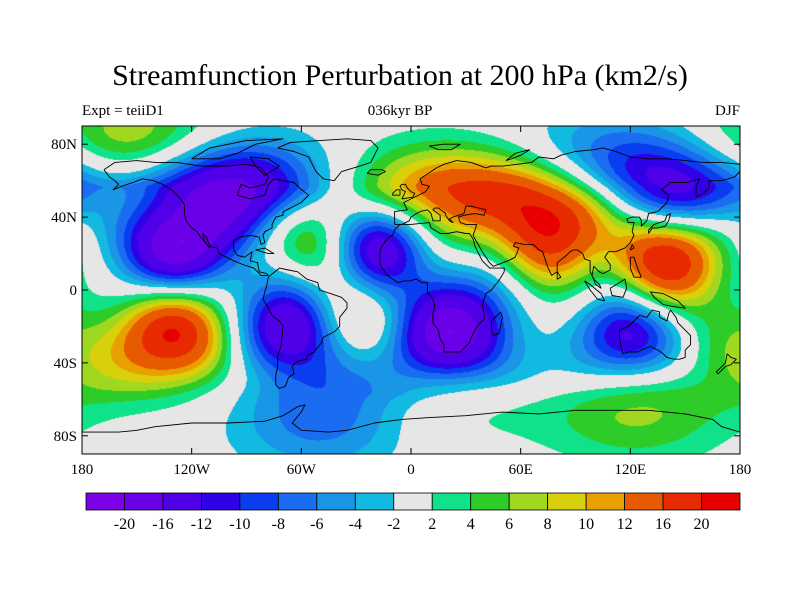 The width and height of the screenshot is (800, 600). I want to click on lon-tick-label: 60W, so click(302, 470).